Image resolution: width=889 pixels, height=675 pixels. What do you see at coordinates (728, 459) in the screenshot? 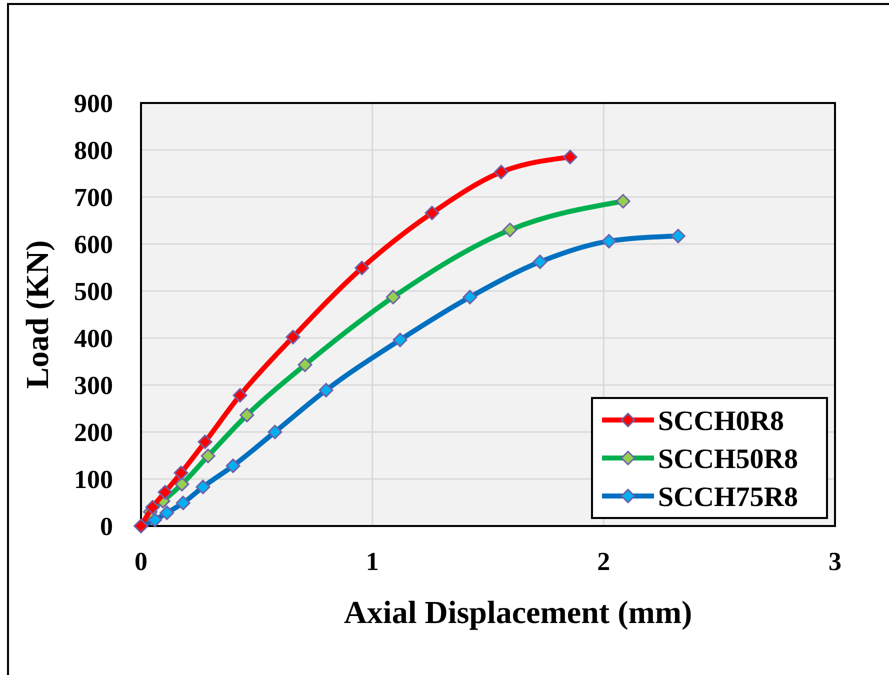
I see `legend-label: SCCH50R8` at bounding box center [728, 459].